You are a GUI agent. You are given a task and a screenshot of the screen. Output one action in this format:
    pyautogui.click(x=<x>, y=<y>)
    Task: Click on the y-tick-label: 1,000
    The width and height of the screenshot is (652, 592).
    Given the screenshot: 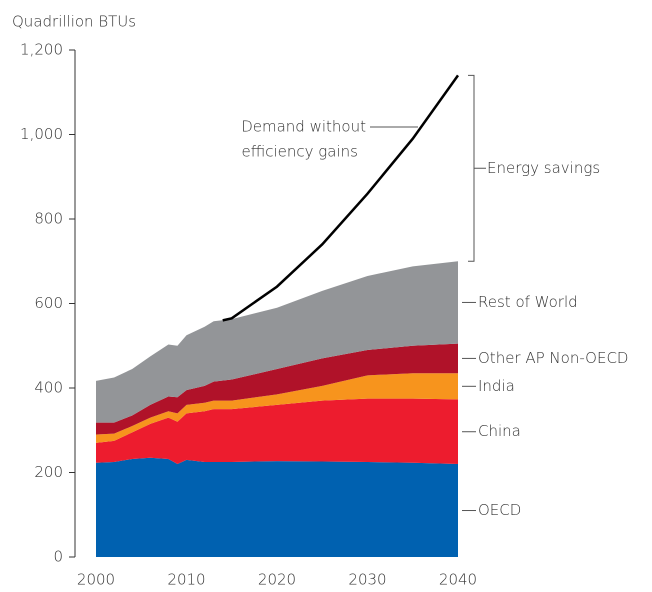 What is the action you would take?
    pyautogui.click(x=41, y=134)
    